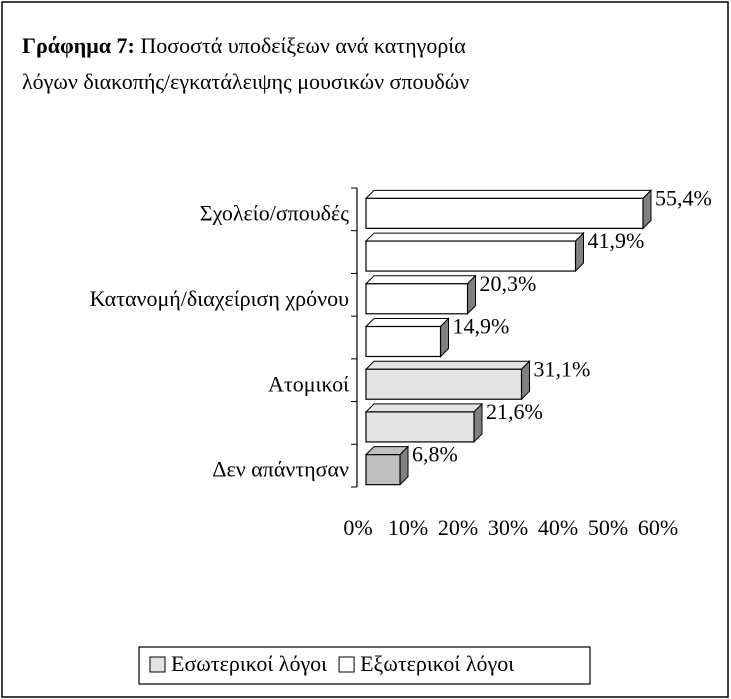 The height and width of the screenshot is (699, 731). What do you see at coordinates (435, 454) in the screenshot?
I see `data-label: 6,8%` at bounding box center [435, 454].